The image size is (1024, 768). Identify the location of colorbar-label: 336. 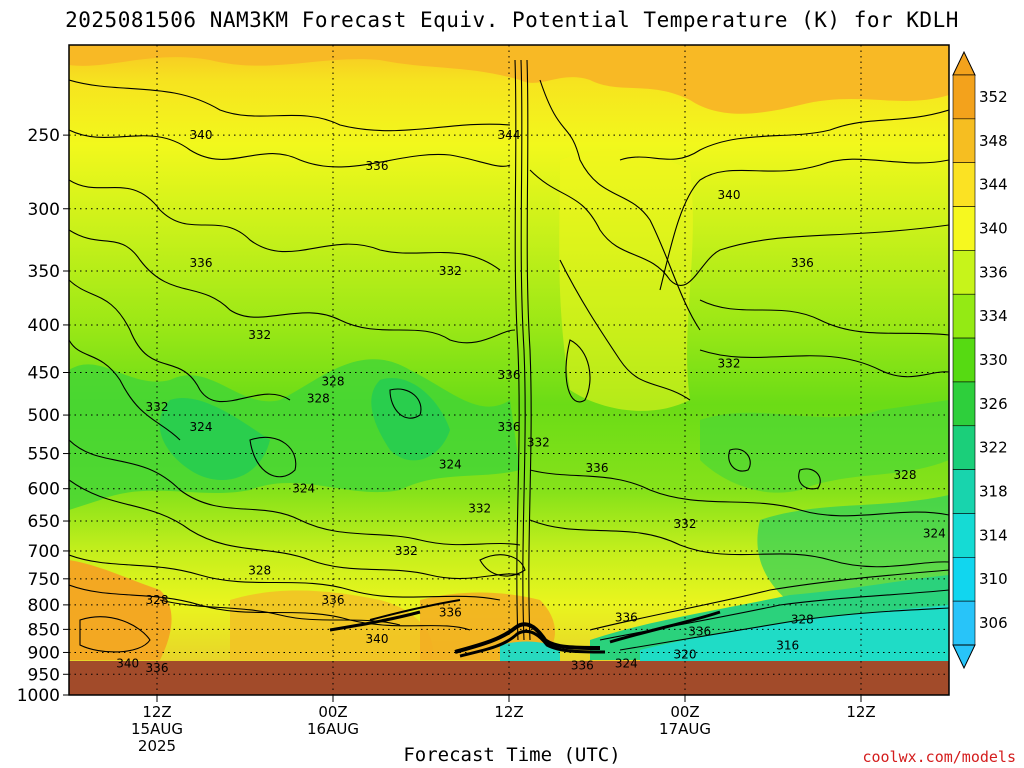
(993, 272).